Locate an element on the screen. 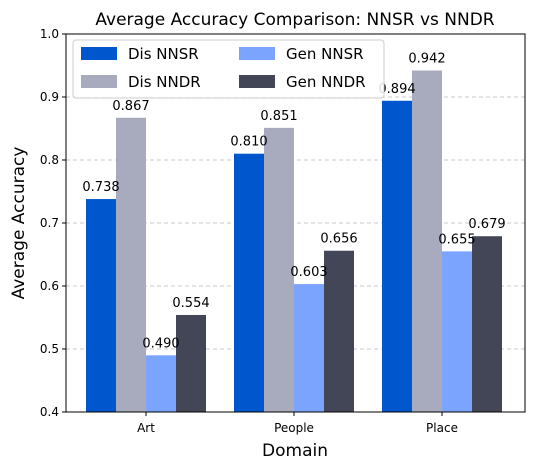  data-label: 0.894 is located at coordinates (396, 89).